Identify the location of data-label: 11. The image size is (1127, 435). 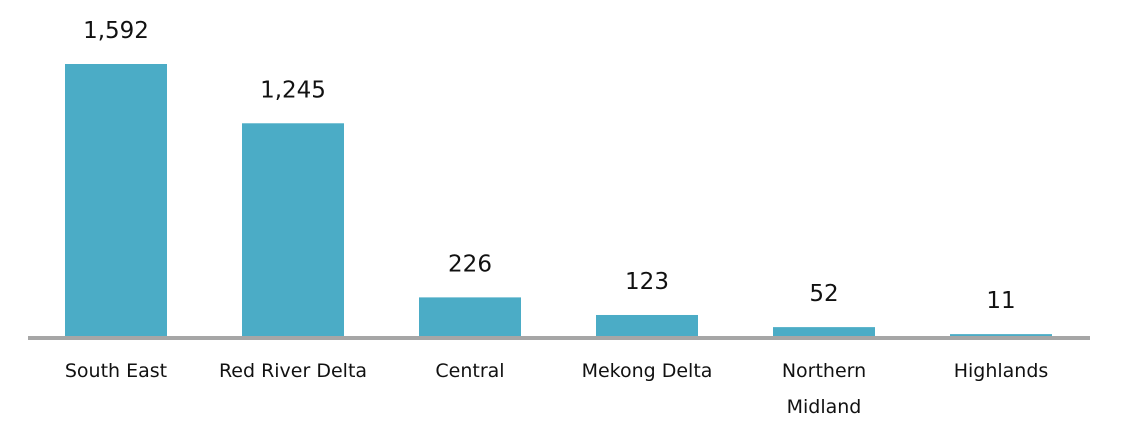
(1000, 301).